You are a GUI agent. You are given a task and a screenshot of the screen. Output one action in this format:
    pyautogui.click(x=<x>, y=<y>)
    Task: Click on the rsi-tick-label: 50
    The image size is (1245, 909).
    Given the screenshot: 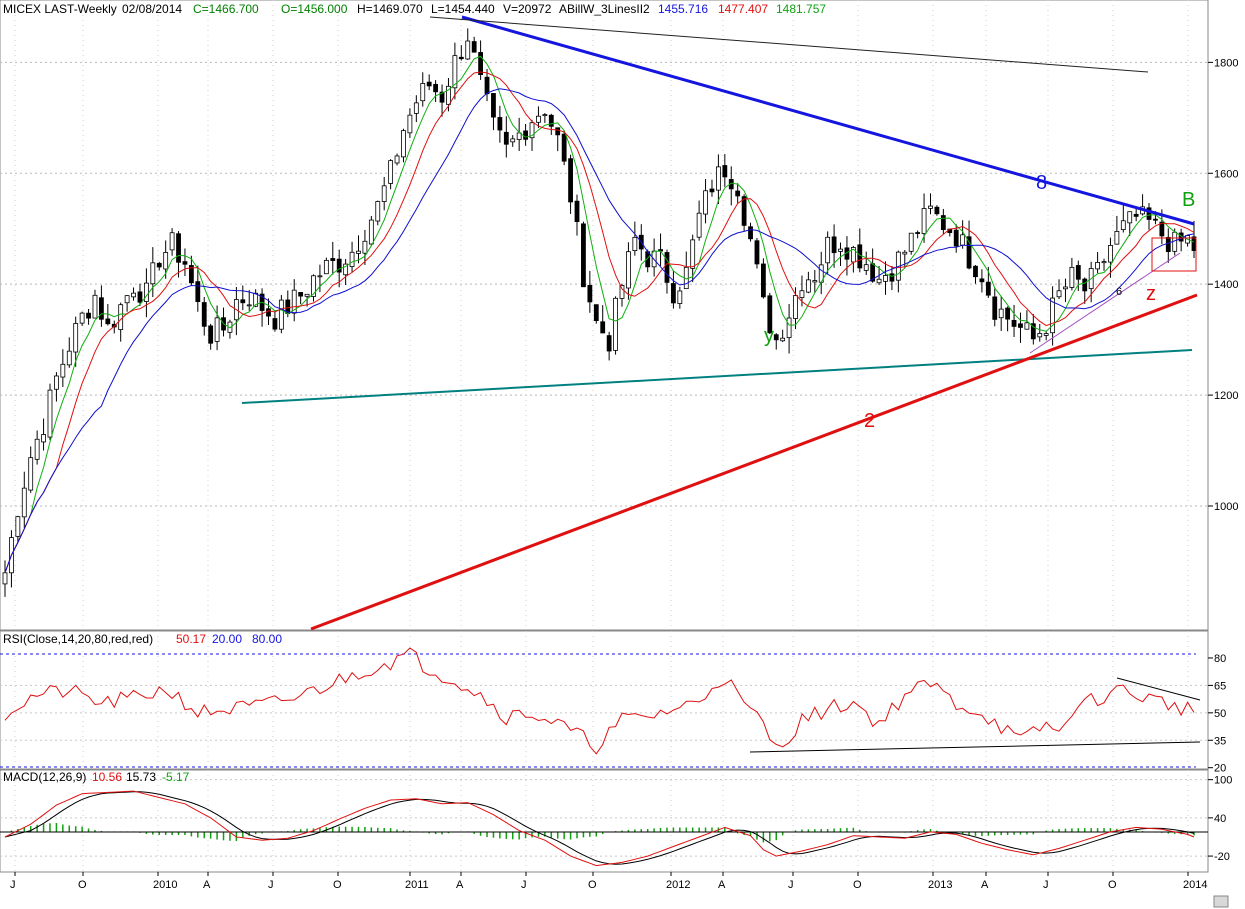 What is the action you would take?
    pyautogui.click(x=1220, y=714)
    